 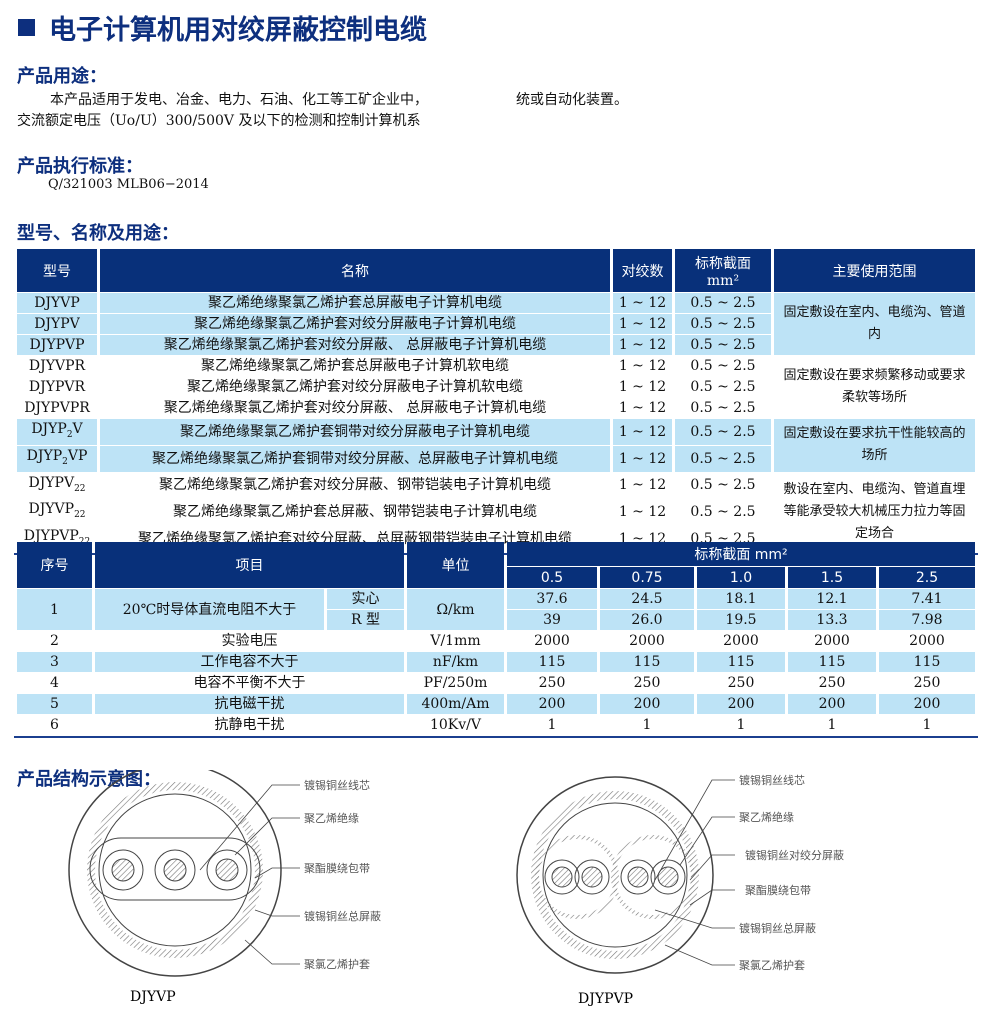 I want to click on djypvp-cross-section-diagram, so click(x=625, y=875).